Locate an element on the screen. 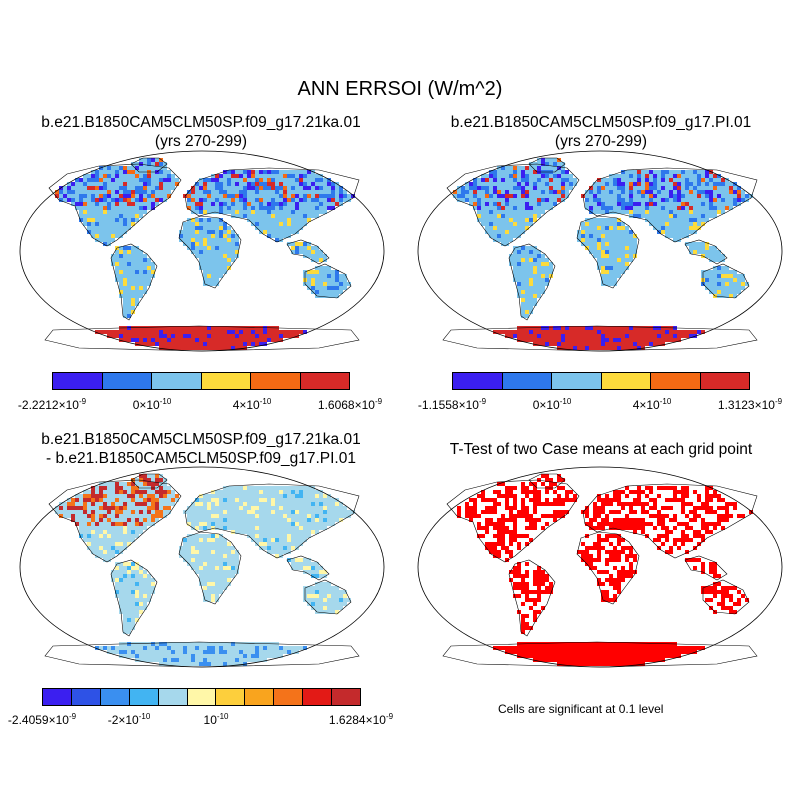  coastline is located at coordinates (532, 282).